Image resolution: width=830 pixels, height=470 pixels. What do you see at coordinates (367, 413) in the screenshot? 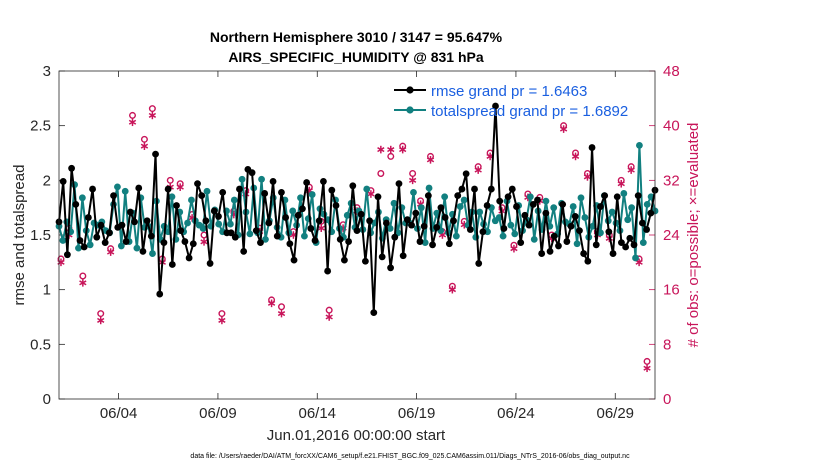
I see `x-tick-labels: 06/04 06/09 06/14 06/19 06/24 06/29` at bounding box center [367, 413].